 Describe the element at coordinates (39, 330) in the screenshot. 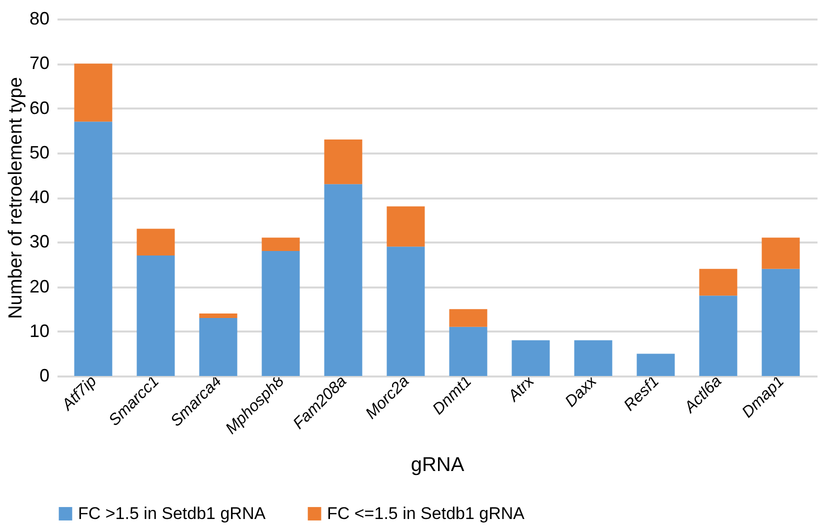

I see `y-tick-label: 10` at that location.